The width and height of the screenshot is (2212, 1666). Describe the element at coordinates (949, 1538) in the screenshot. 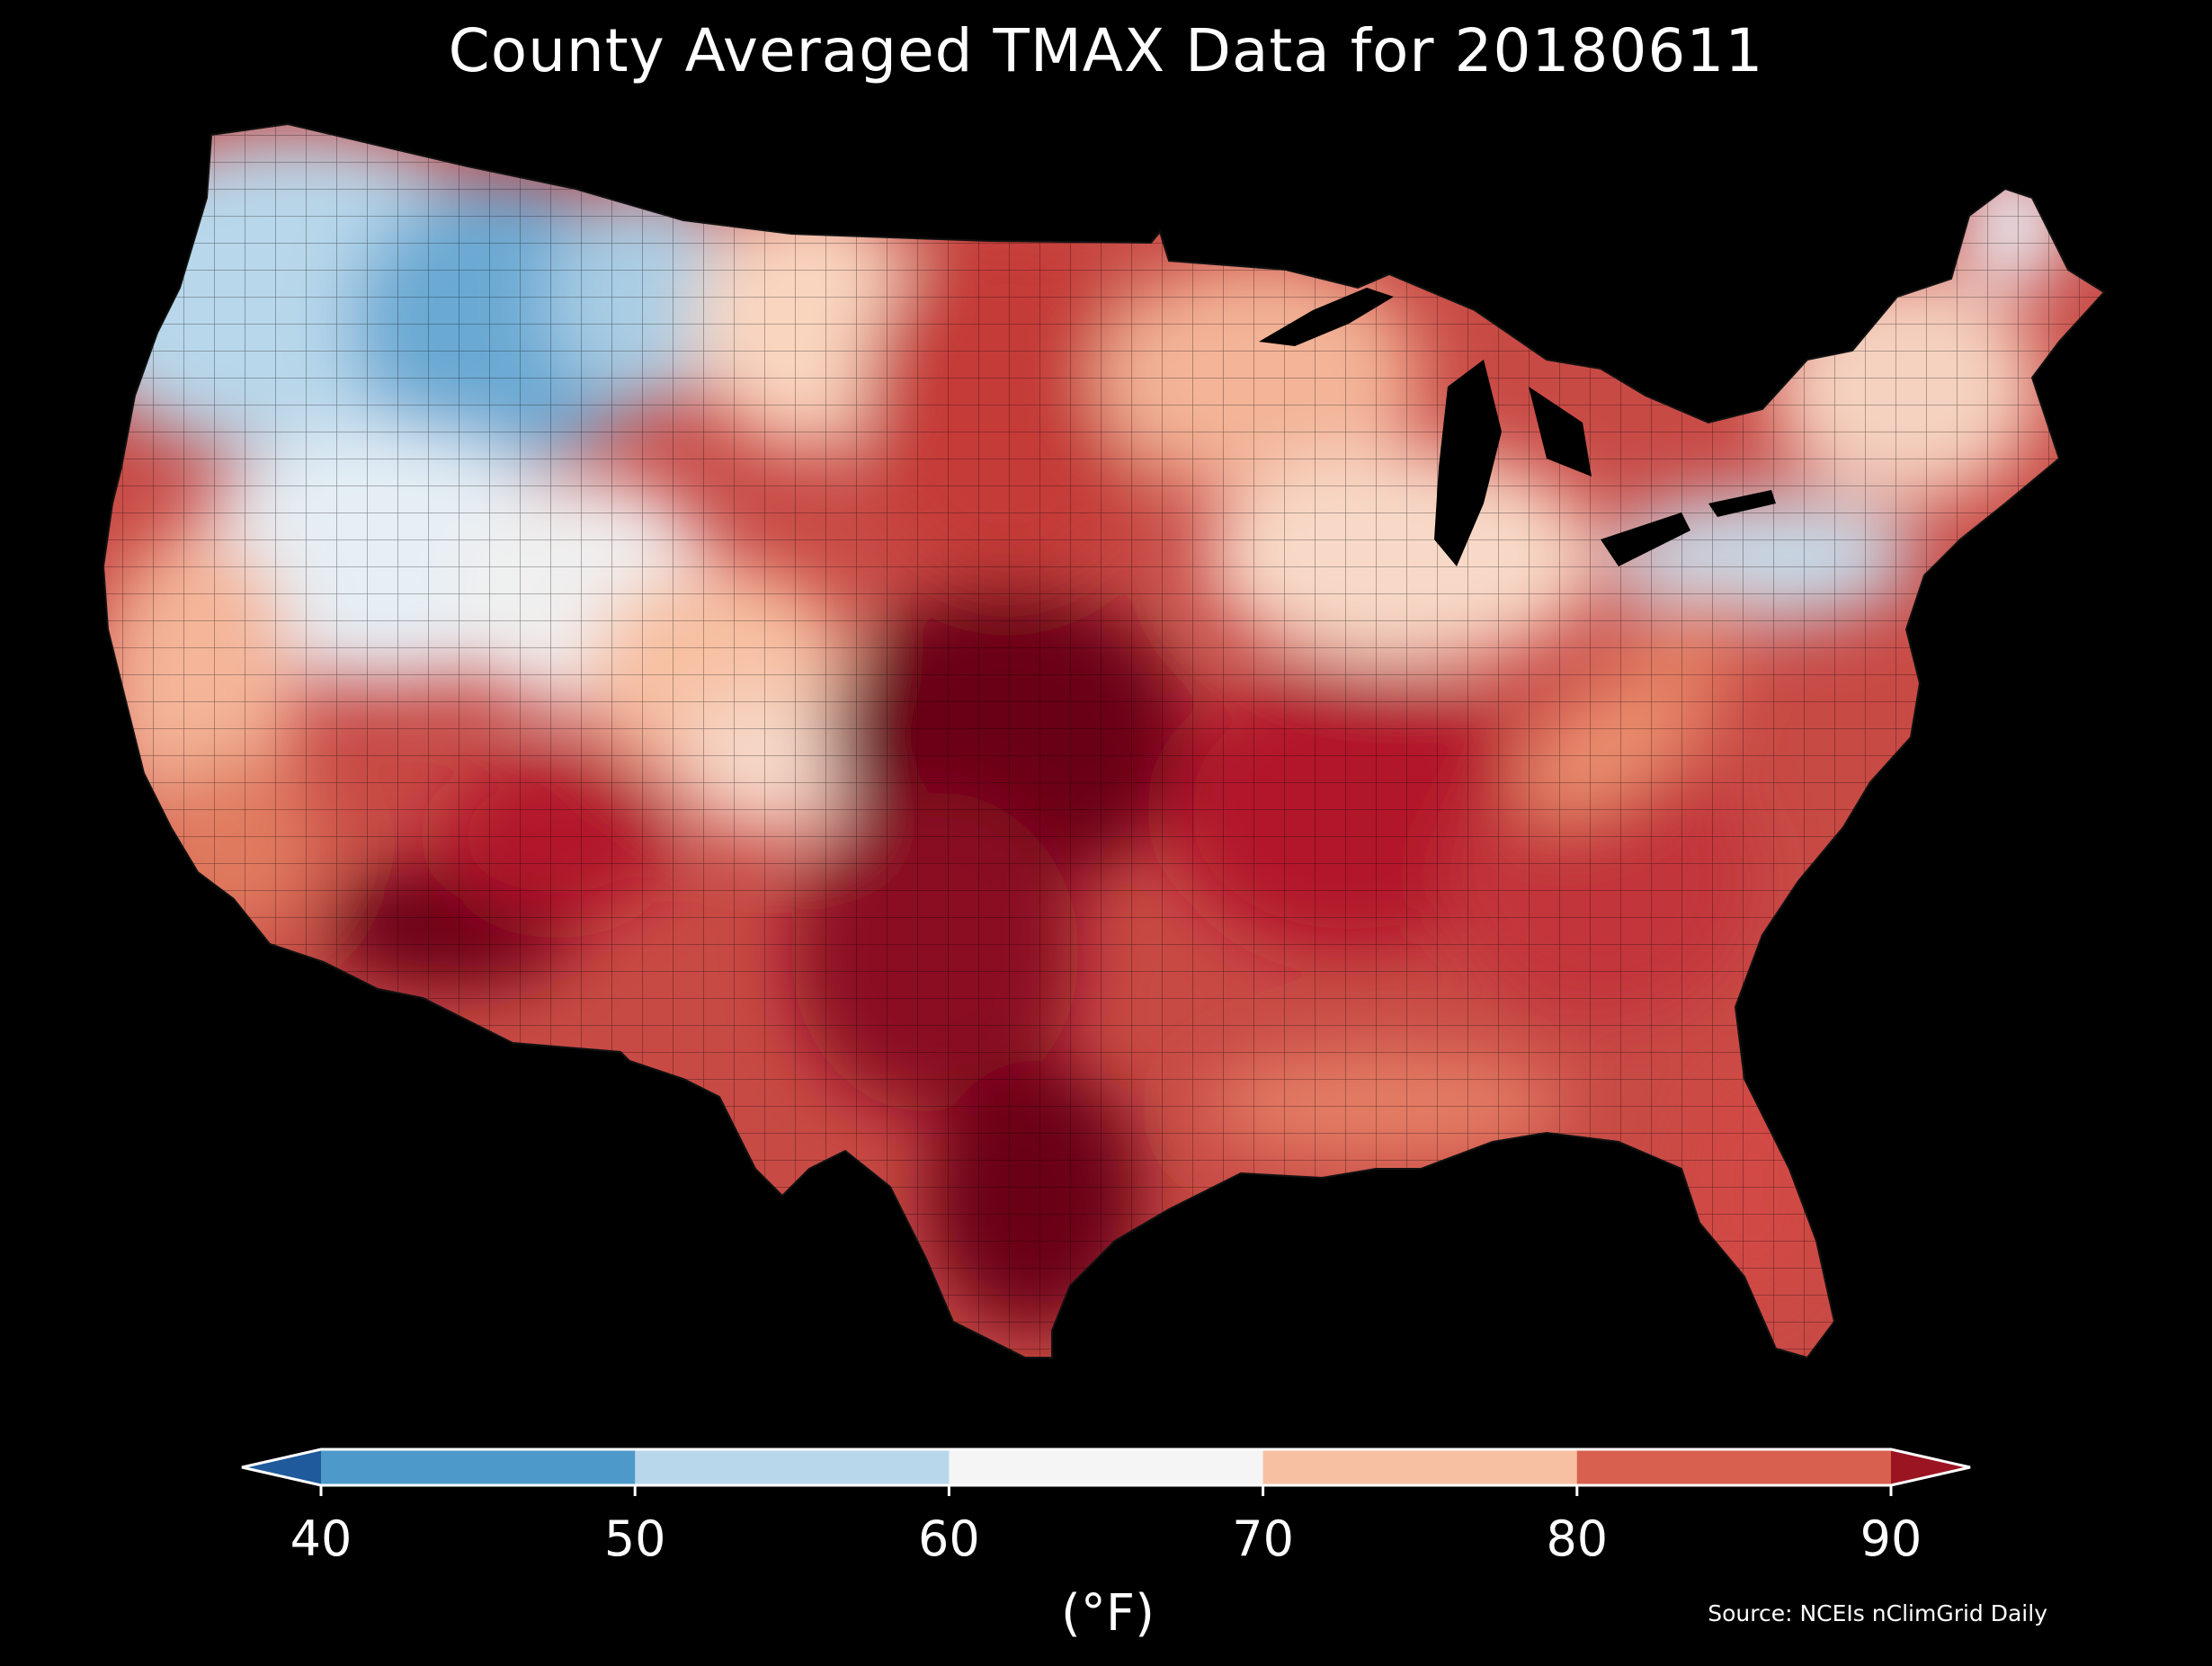

I see `colorbar-tick-label: 60` at that location.